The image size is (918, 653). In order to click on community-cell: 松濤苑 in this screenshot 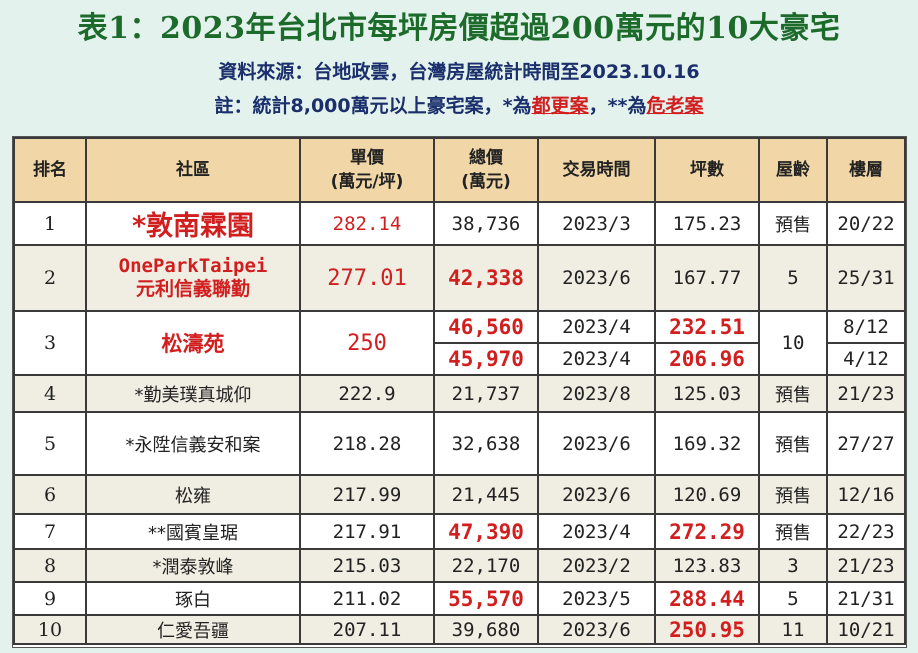, I will do `click(193, 343)`.